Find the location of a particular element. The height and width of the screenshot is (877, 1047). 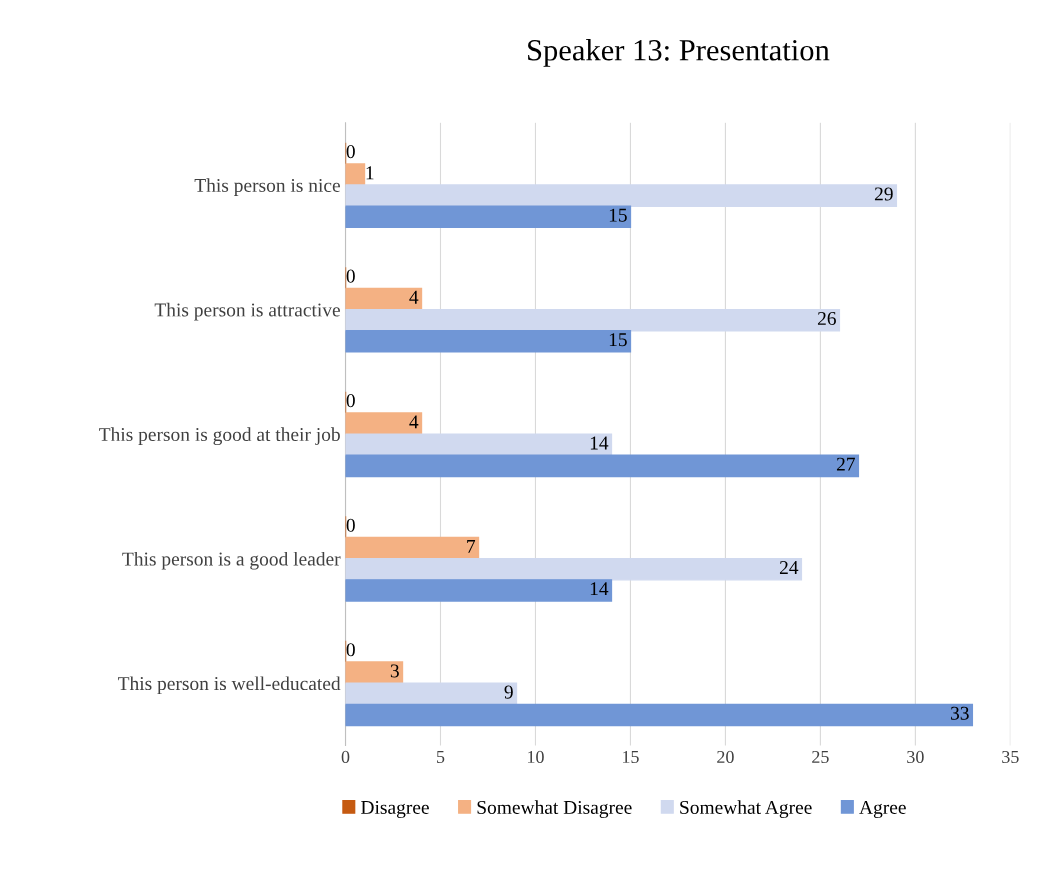

y-tick-label: This person is attractive is located at coordinates (247, 311).